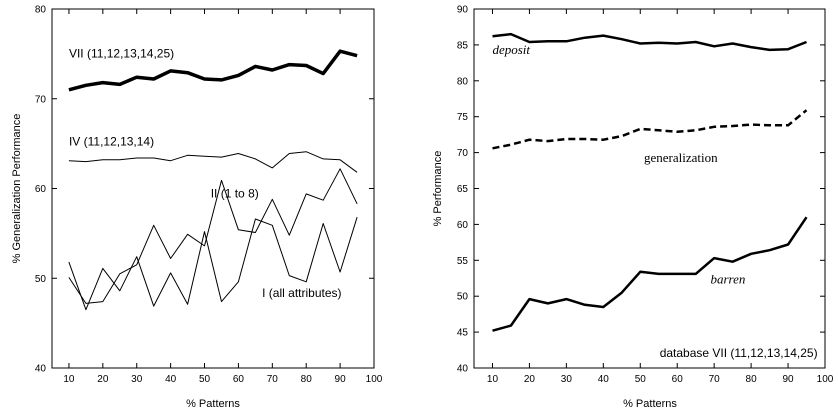 This screenshot has height=412, width=838. What do you see at coordinates (530, 379) in the screenshot?
I see `right-x-tick-label: 20` at bounding box center [530, 379].